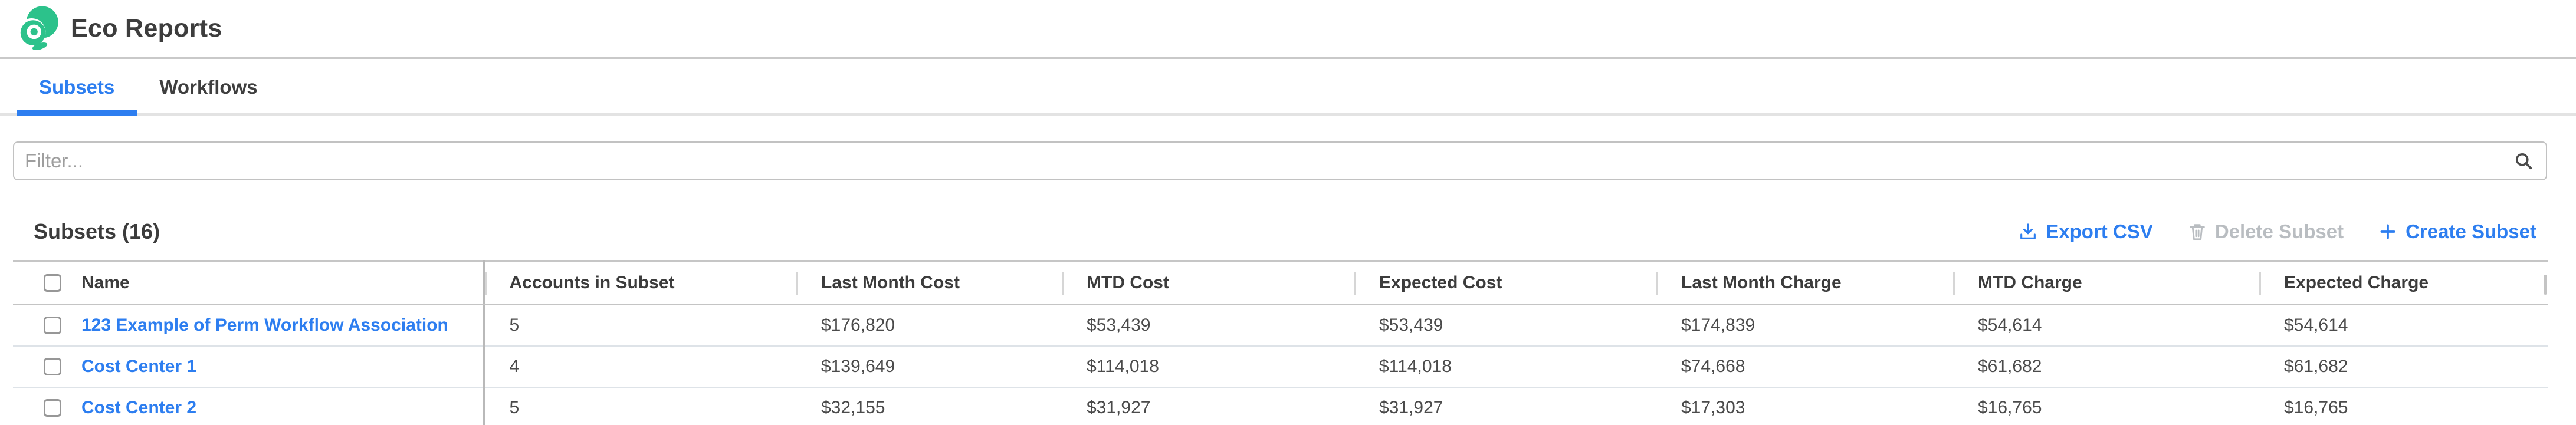  I want to click on create-subset-label: Create Subset, so click(2471, 231).